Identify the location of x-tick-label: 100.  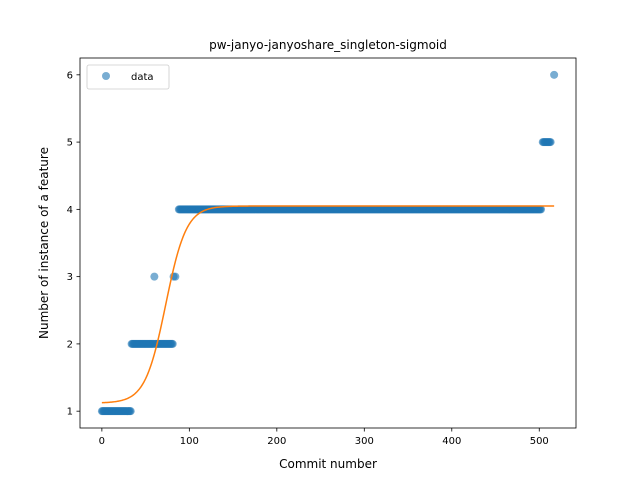
(189, 441).